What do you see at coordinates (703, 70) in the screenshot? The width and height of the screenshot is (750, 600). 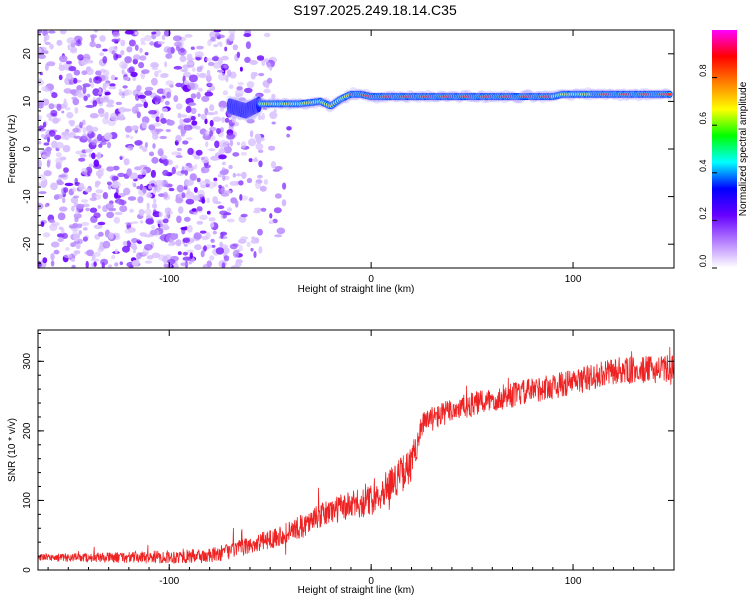 I see `colorbar-tick-label: 0.8` at bounding box center [703, 70].